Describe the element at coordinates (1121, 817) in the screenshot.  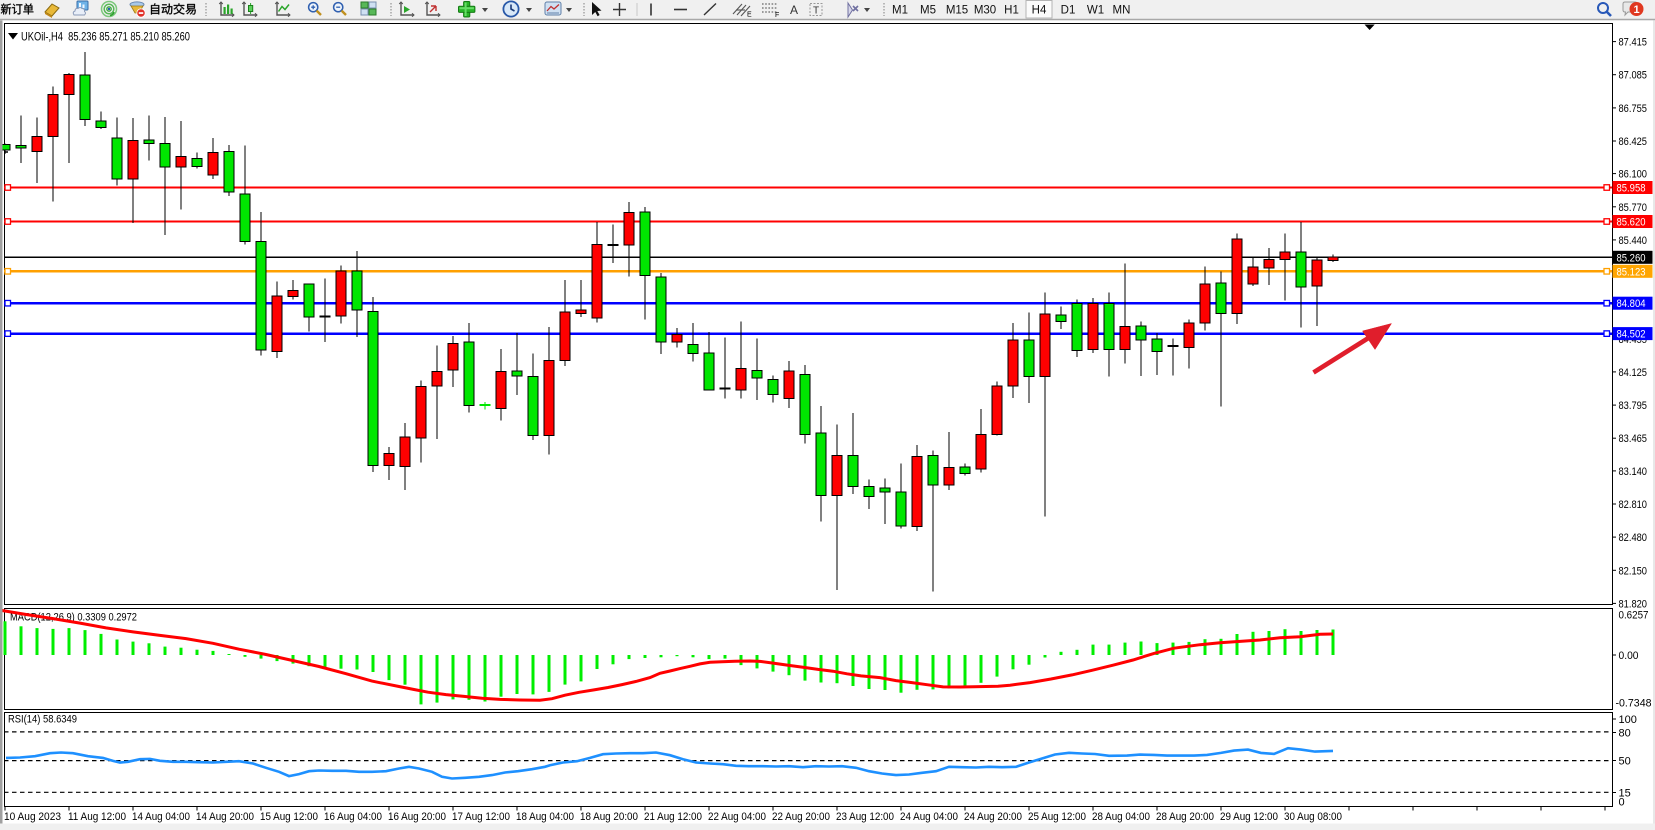
I see `svg-text: 28 Aug 04:00` at that location.